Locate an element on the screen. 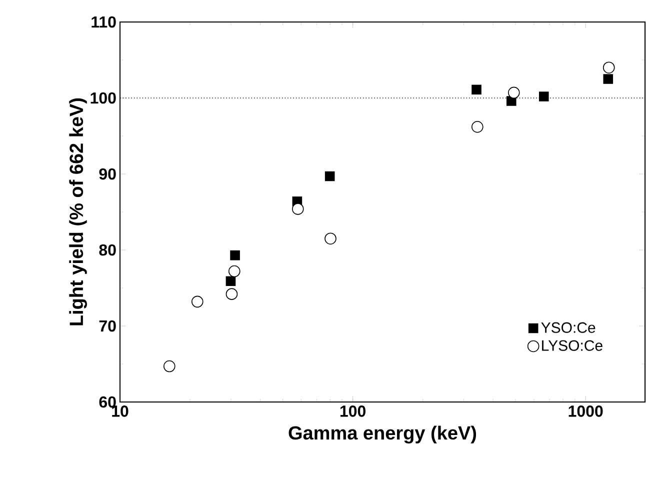 This screenshot has width=646, height=478. y-tick-label: 90 is located at coordinates (107, 174).